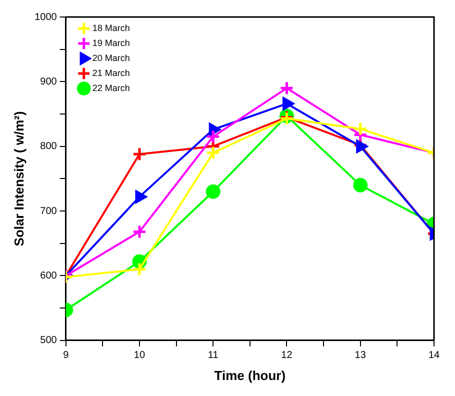  Describe the element at coordinates (111, 43) in the screenshot. I see `legend-label: 19 March` at that location.